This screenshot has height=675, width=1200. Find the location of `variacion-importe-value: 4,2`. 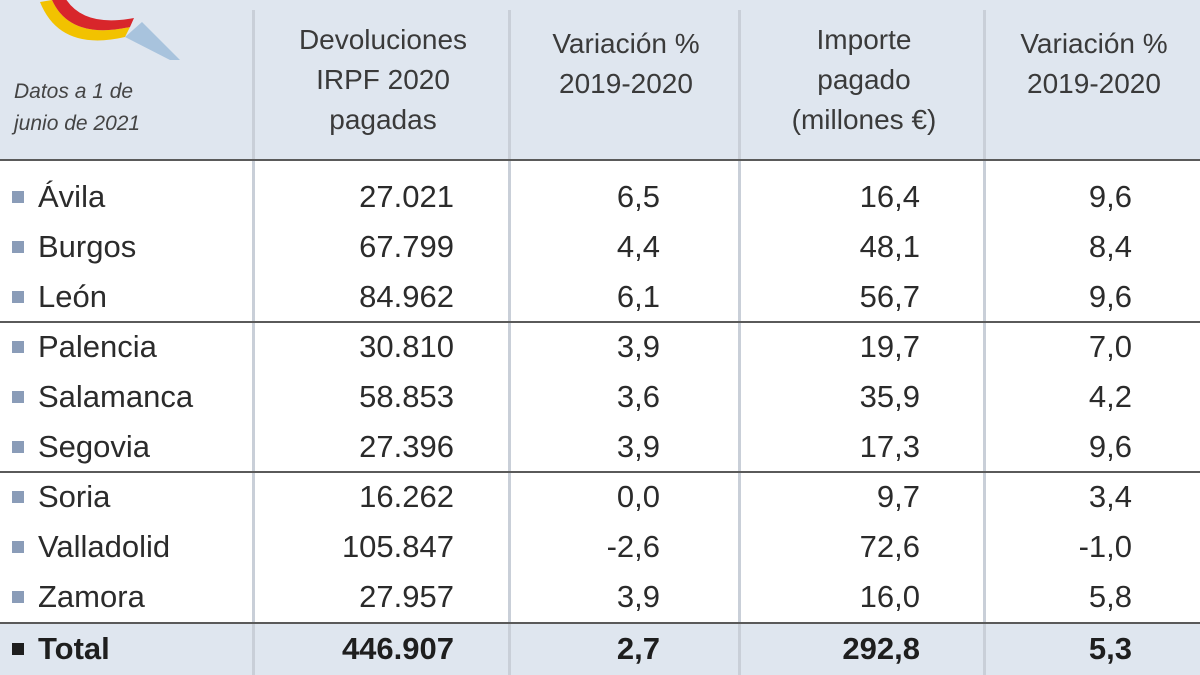

variacion-importe-value: 4,2 is located at coordinates (1110, 396).